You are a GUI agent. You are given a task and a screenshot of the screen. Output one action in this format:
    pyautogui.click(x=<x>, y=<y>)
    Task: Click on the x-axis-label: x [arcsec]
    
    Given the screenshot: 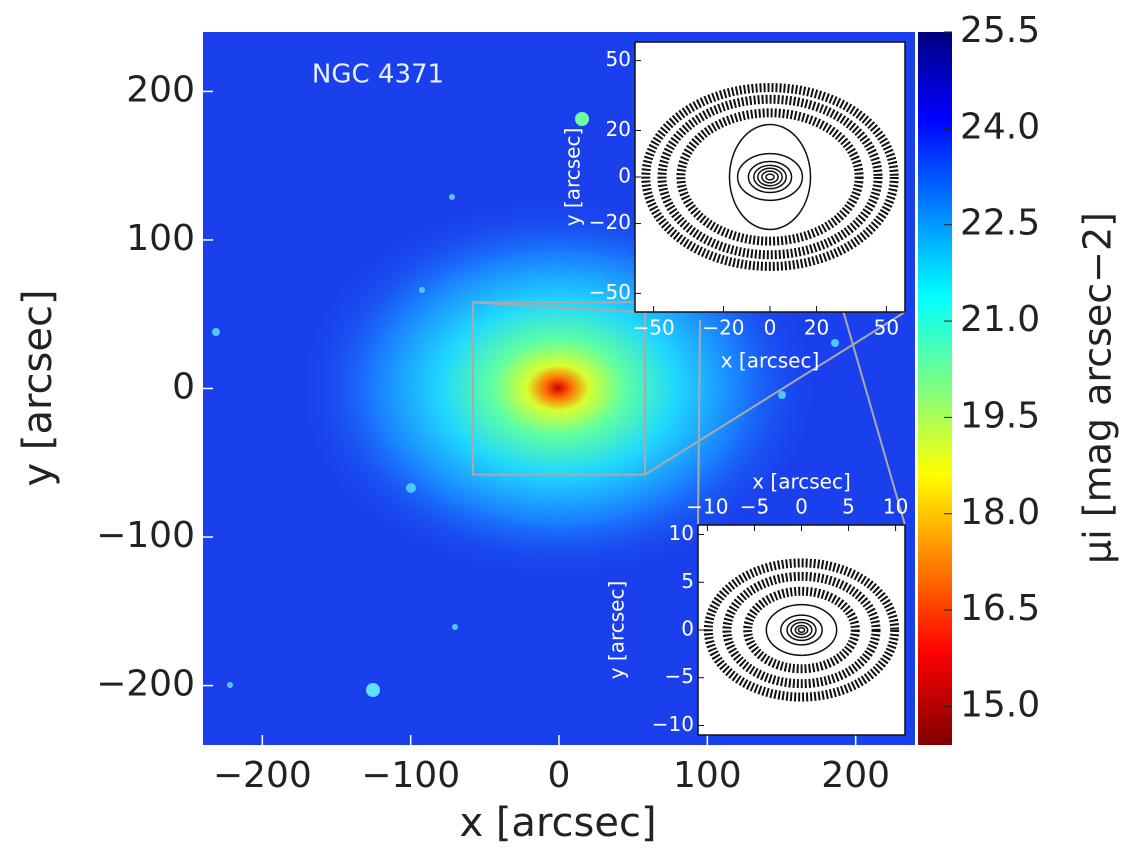 What is the action you would take?
    pyautogui.click(x=557, y=823)
    